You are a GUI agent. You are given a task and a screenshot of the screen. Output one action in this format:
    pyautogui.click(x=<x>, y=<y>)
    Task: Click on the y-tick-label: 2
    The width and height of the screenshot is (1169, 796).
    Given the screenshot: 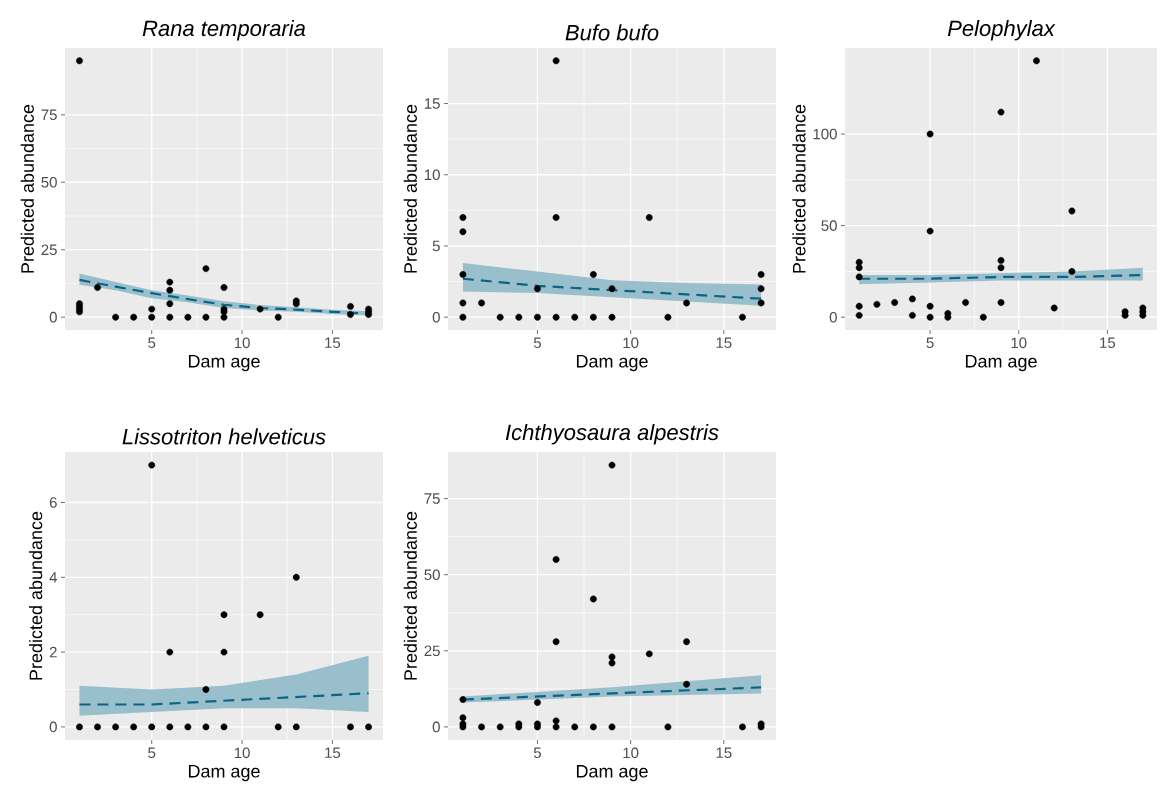 What is the action you would take?
    pyautogui.click(x=53, y=652)
    